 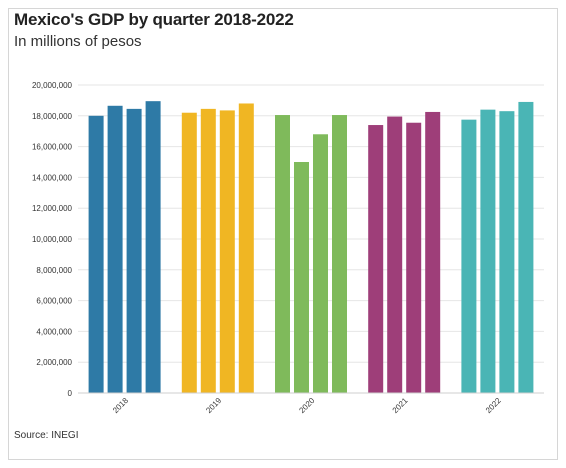 What do you see at coordinates (52, 85) in the screenshot?
I see `y-tick-label: 20,000,000` at bounding box center [52, 85].